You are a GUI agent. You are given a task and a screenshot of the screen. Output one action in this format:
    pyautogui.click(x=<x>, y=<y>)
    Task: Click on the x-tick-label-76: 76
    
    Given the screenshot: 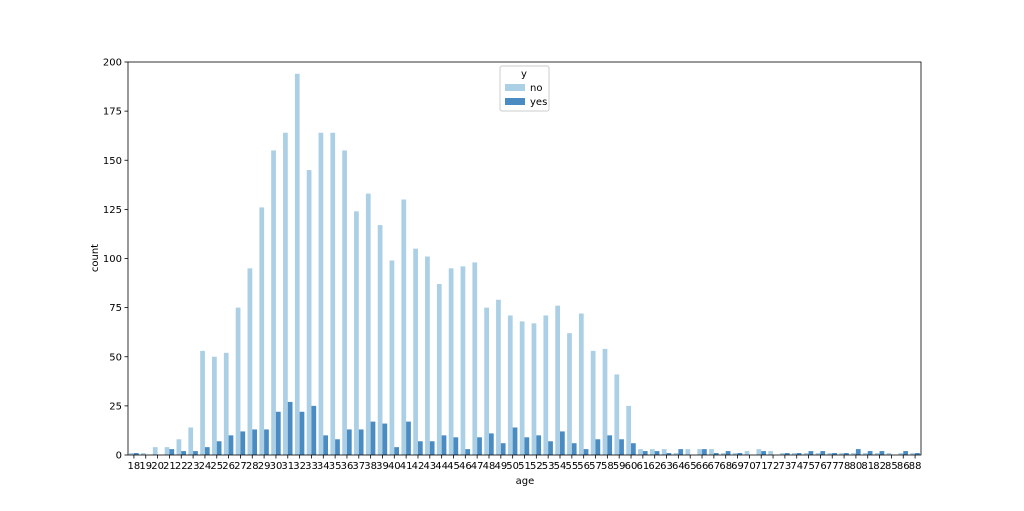 What is the action you would take?
    pyautogui.click(x=820, y=466)
    